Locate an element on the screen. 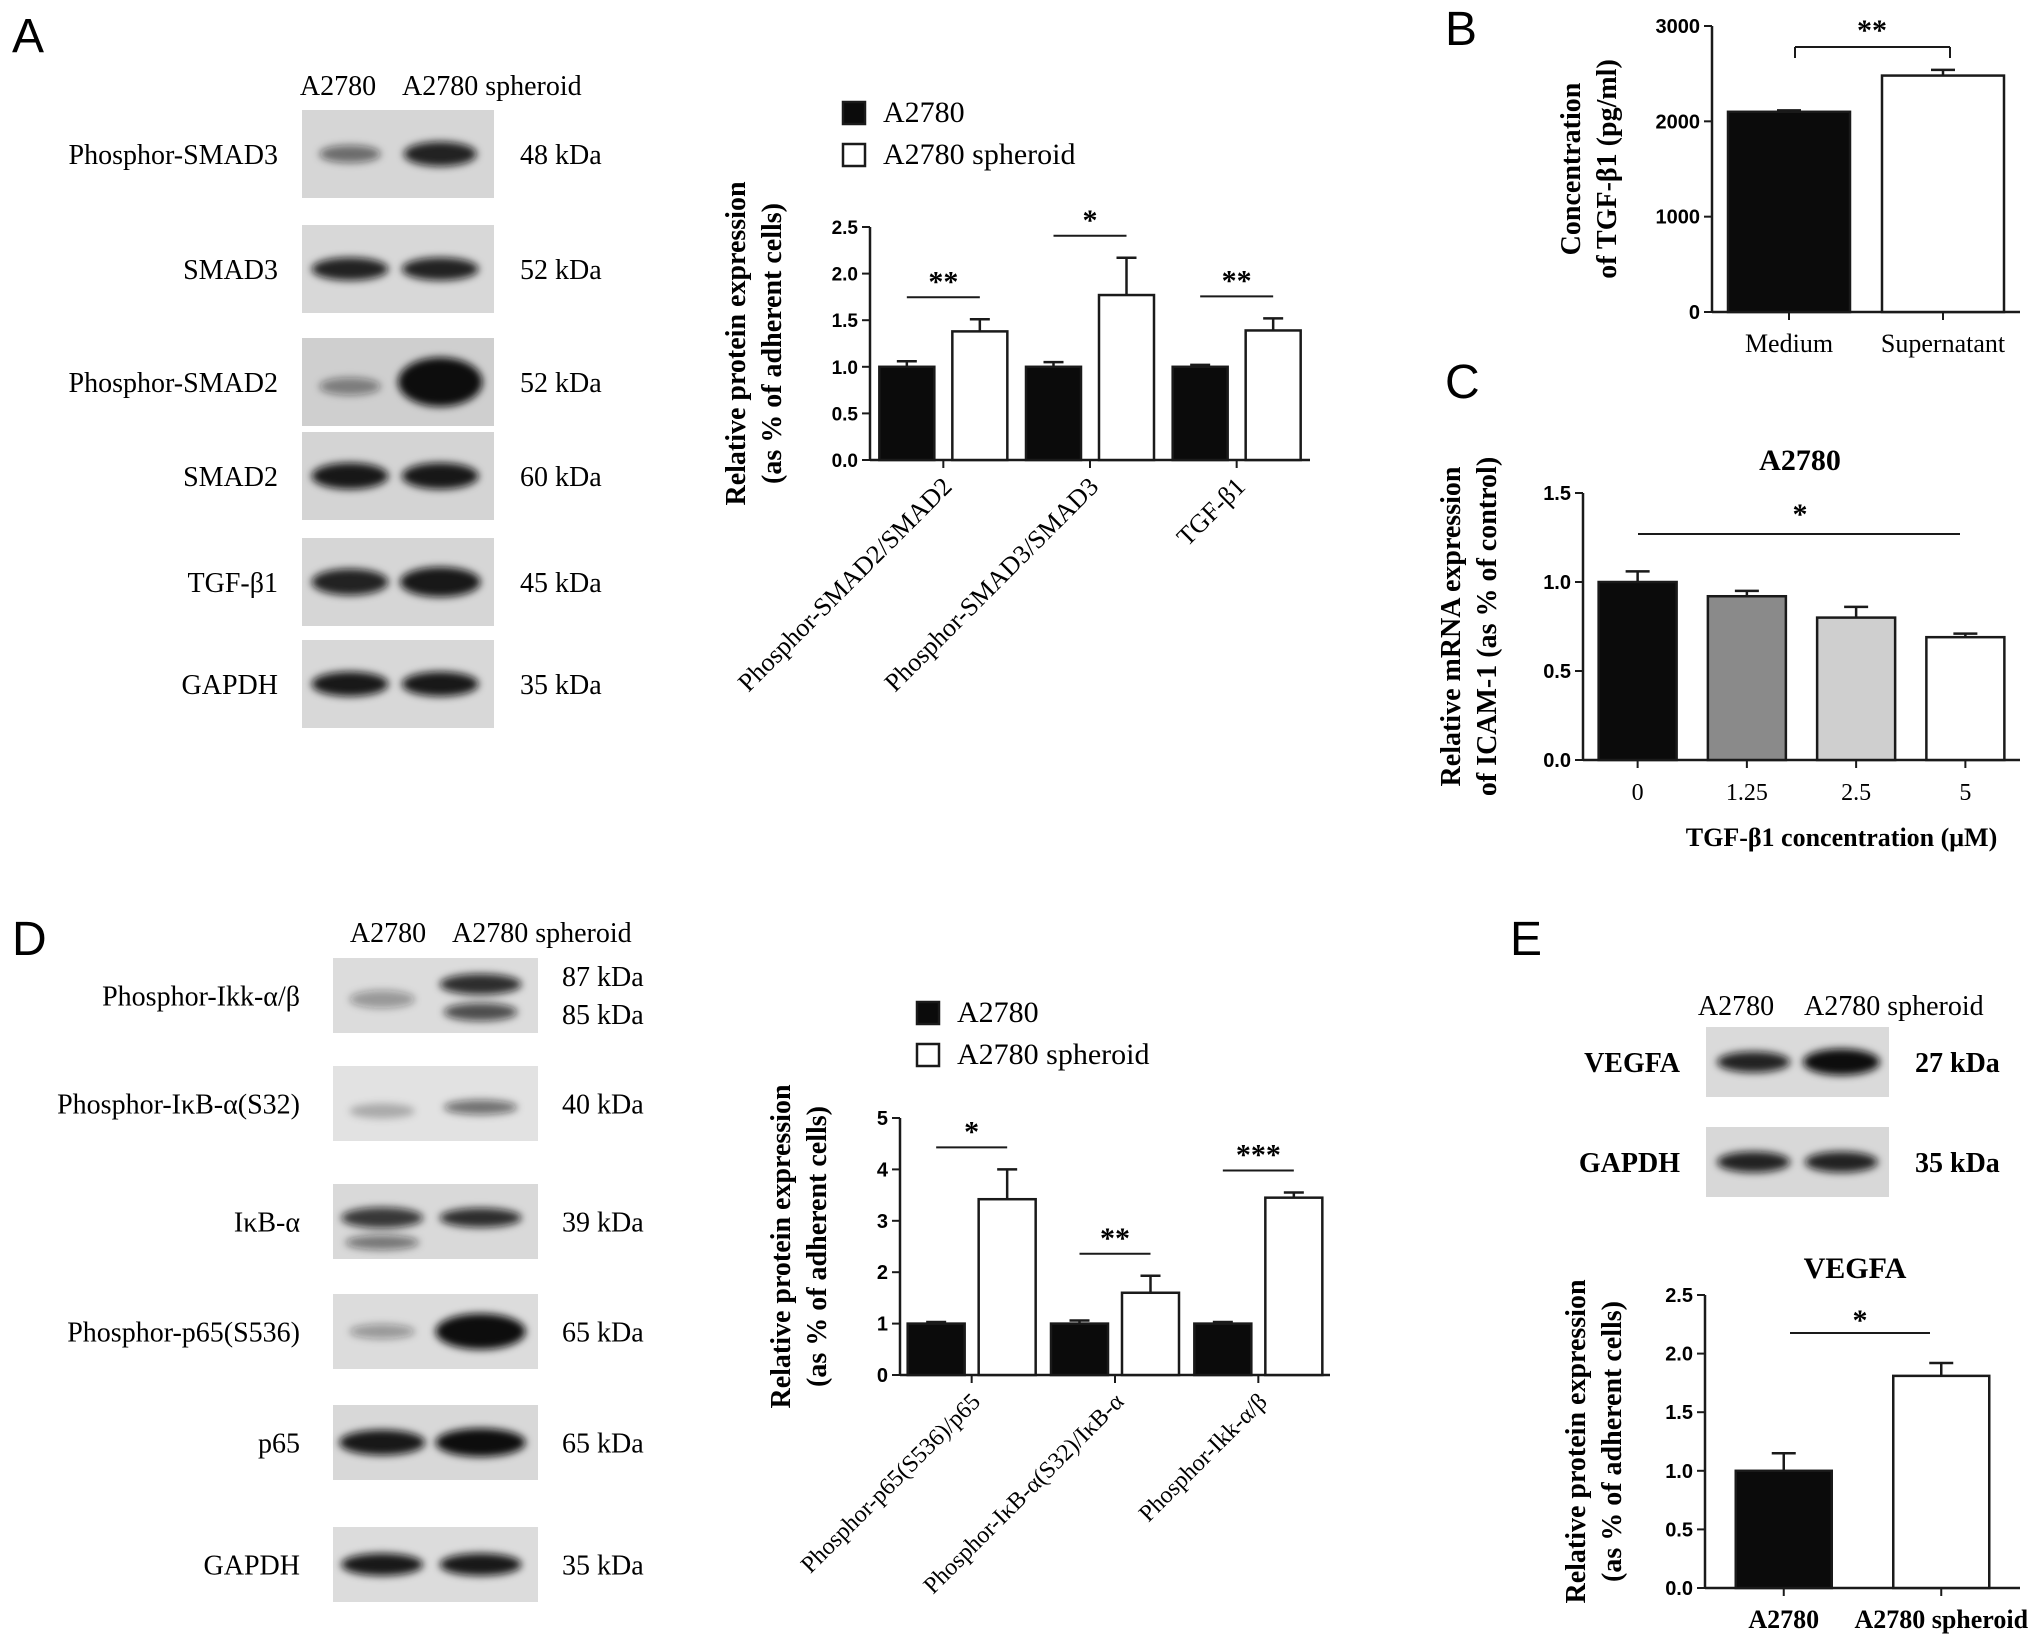  x-tick-label: A2780 spheroid is located at coordinates (1941, 1619).